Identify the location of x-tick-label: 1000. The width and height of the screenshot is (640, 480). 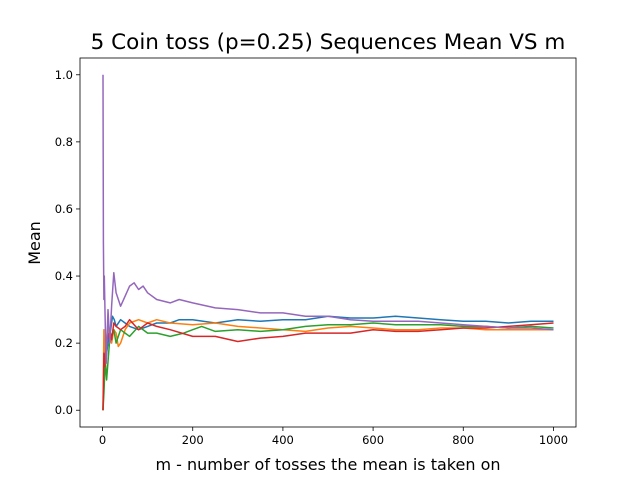
(553, 440).